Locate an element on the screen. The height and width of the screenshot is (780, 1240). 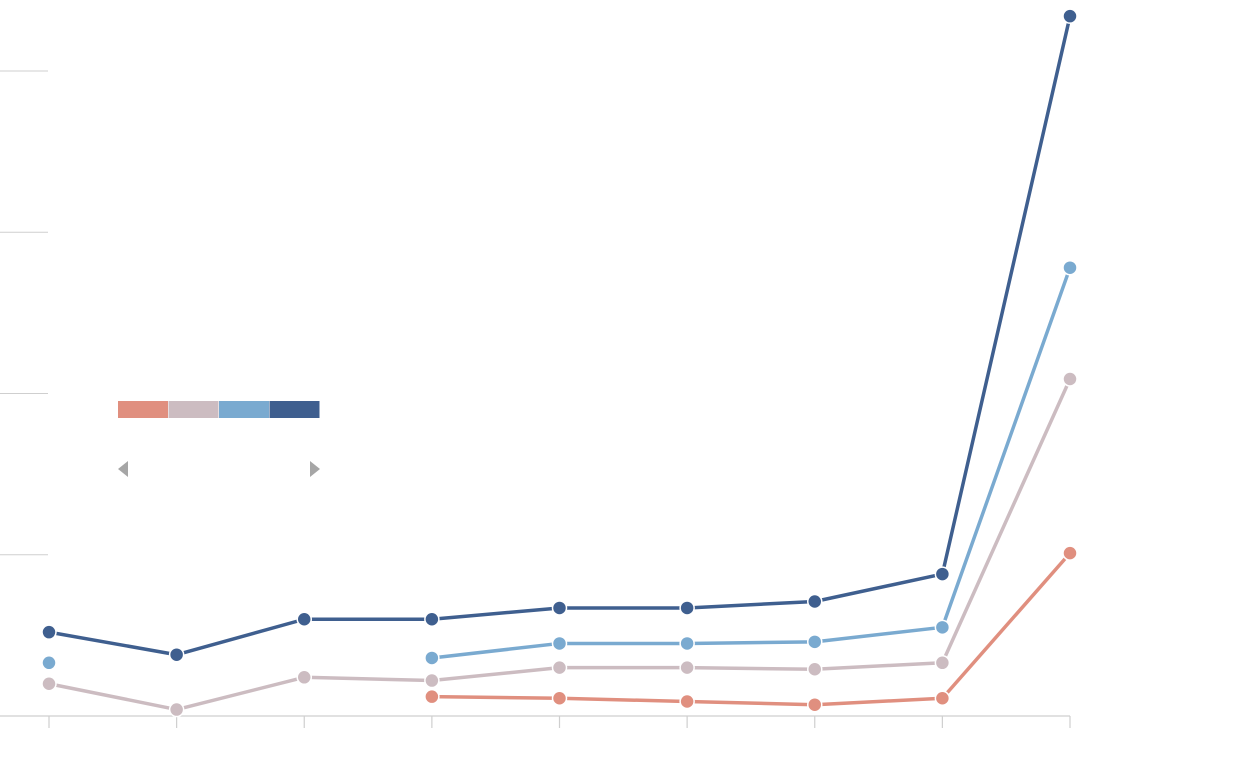
prev-arrow is located at coordinates (123, 469).